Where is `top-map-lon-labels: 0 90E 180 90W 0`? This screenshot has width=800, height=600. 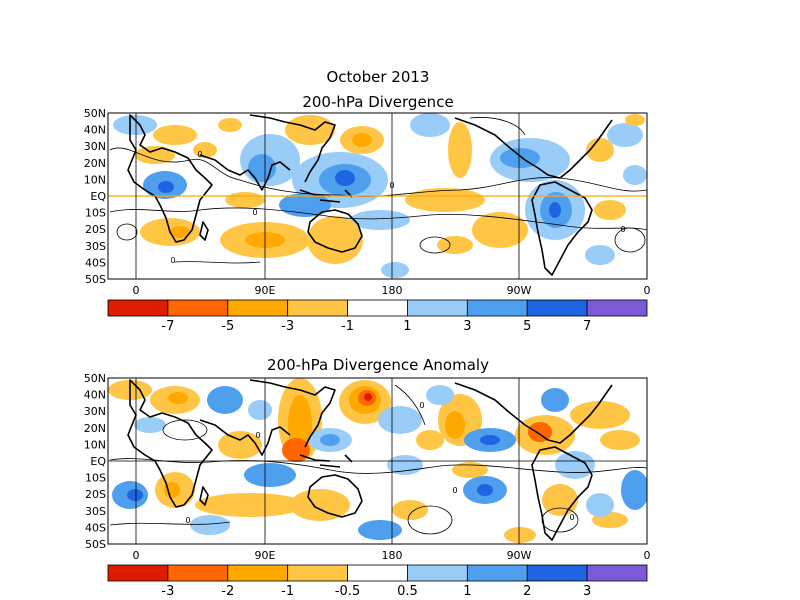 top-map-lon-labels: 0 90E 180 90W 0 is located at coordinates (392, 290).